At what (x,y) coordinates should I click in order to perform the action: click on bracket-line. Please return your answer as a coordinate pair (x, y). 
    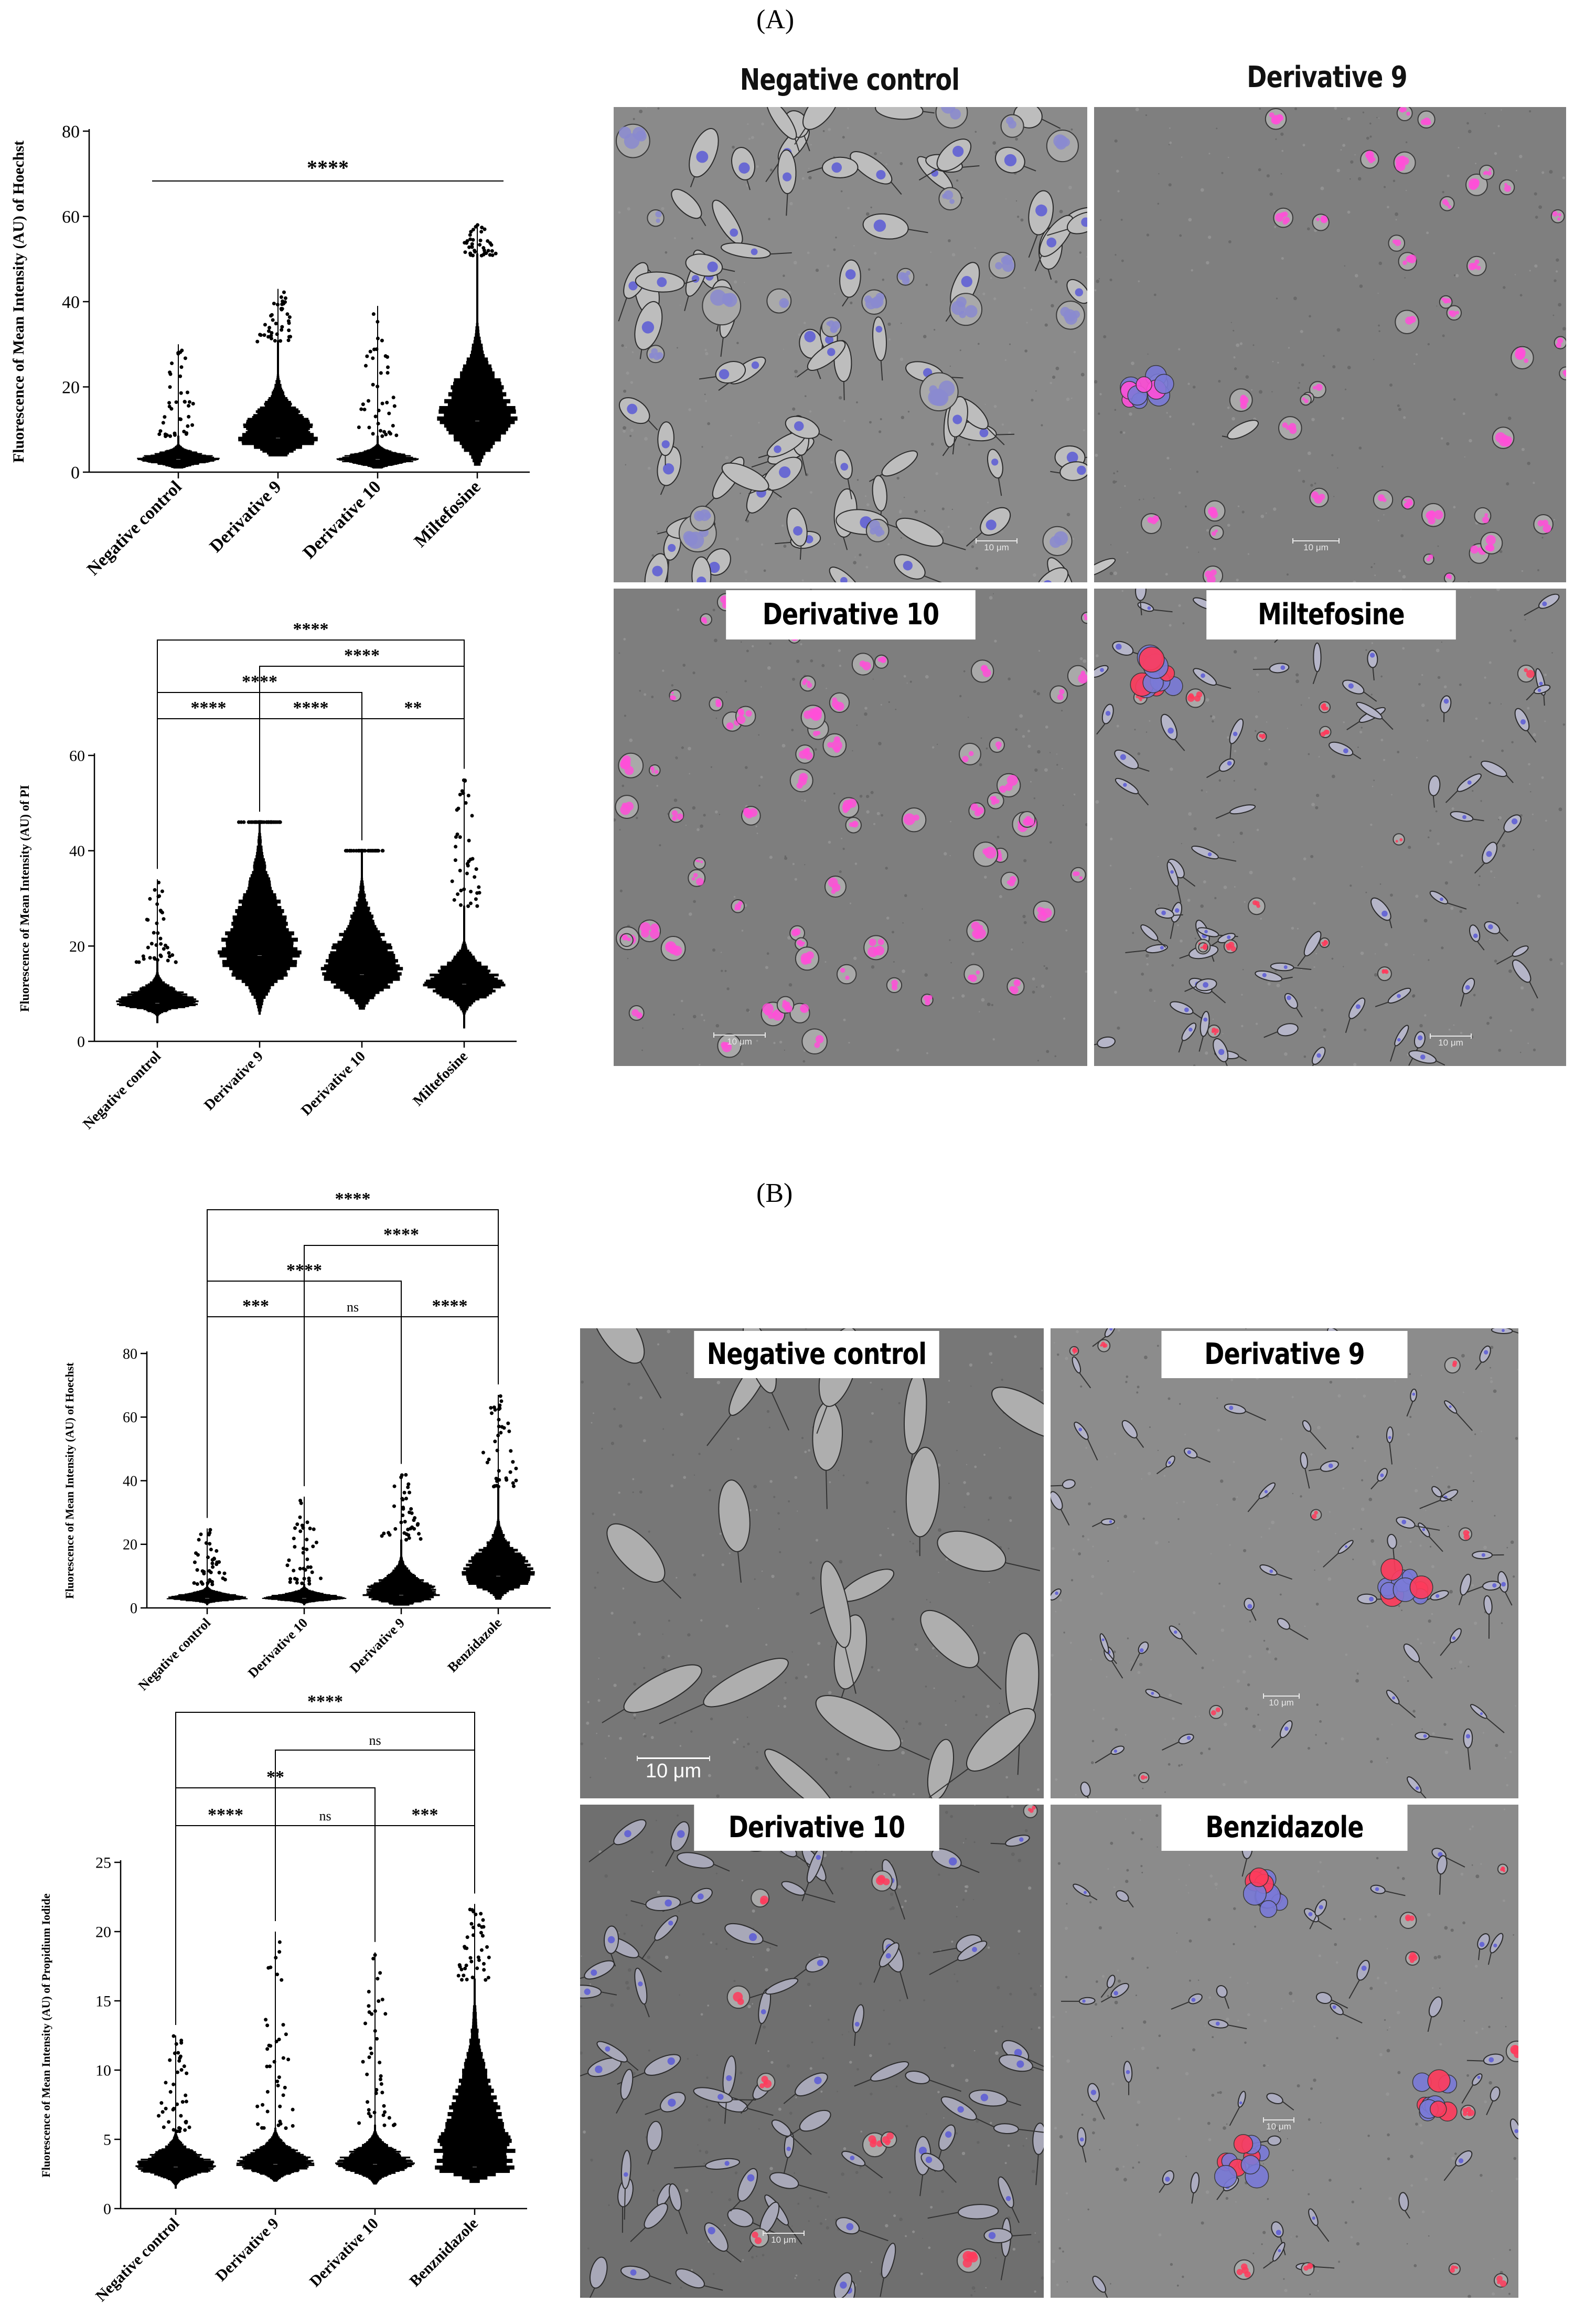
    Looking at the image, I should click on (209, 794).